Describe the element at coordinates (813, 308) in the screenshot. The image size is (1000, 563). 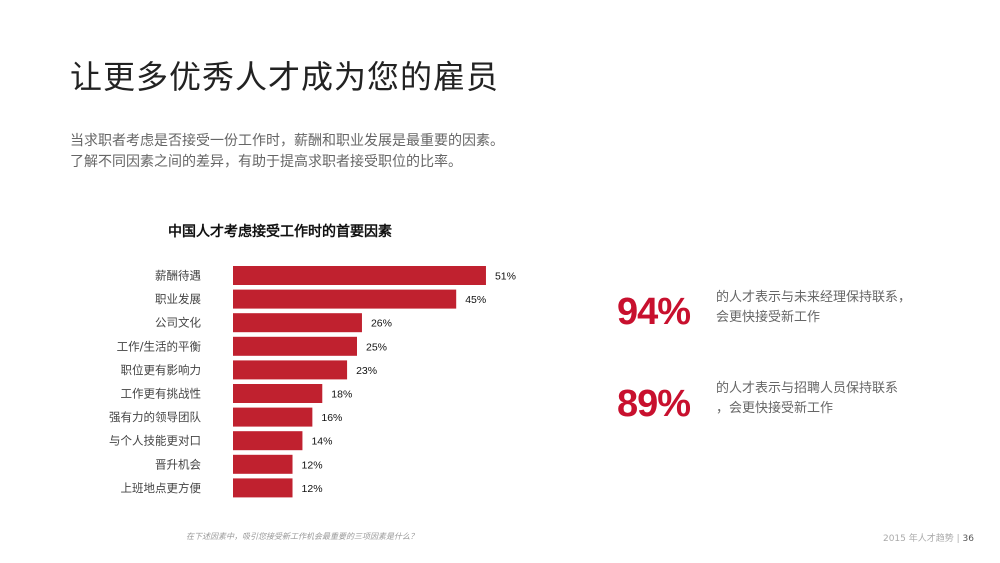
I see `stat-text: 的人才表示与未来经理保持联系， 会更快接受新工作` at that location.